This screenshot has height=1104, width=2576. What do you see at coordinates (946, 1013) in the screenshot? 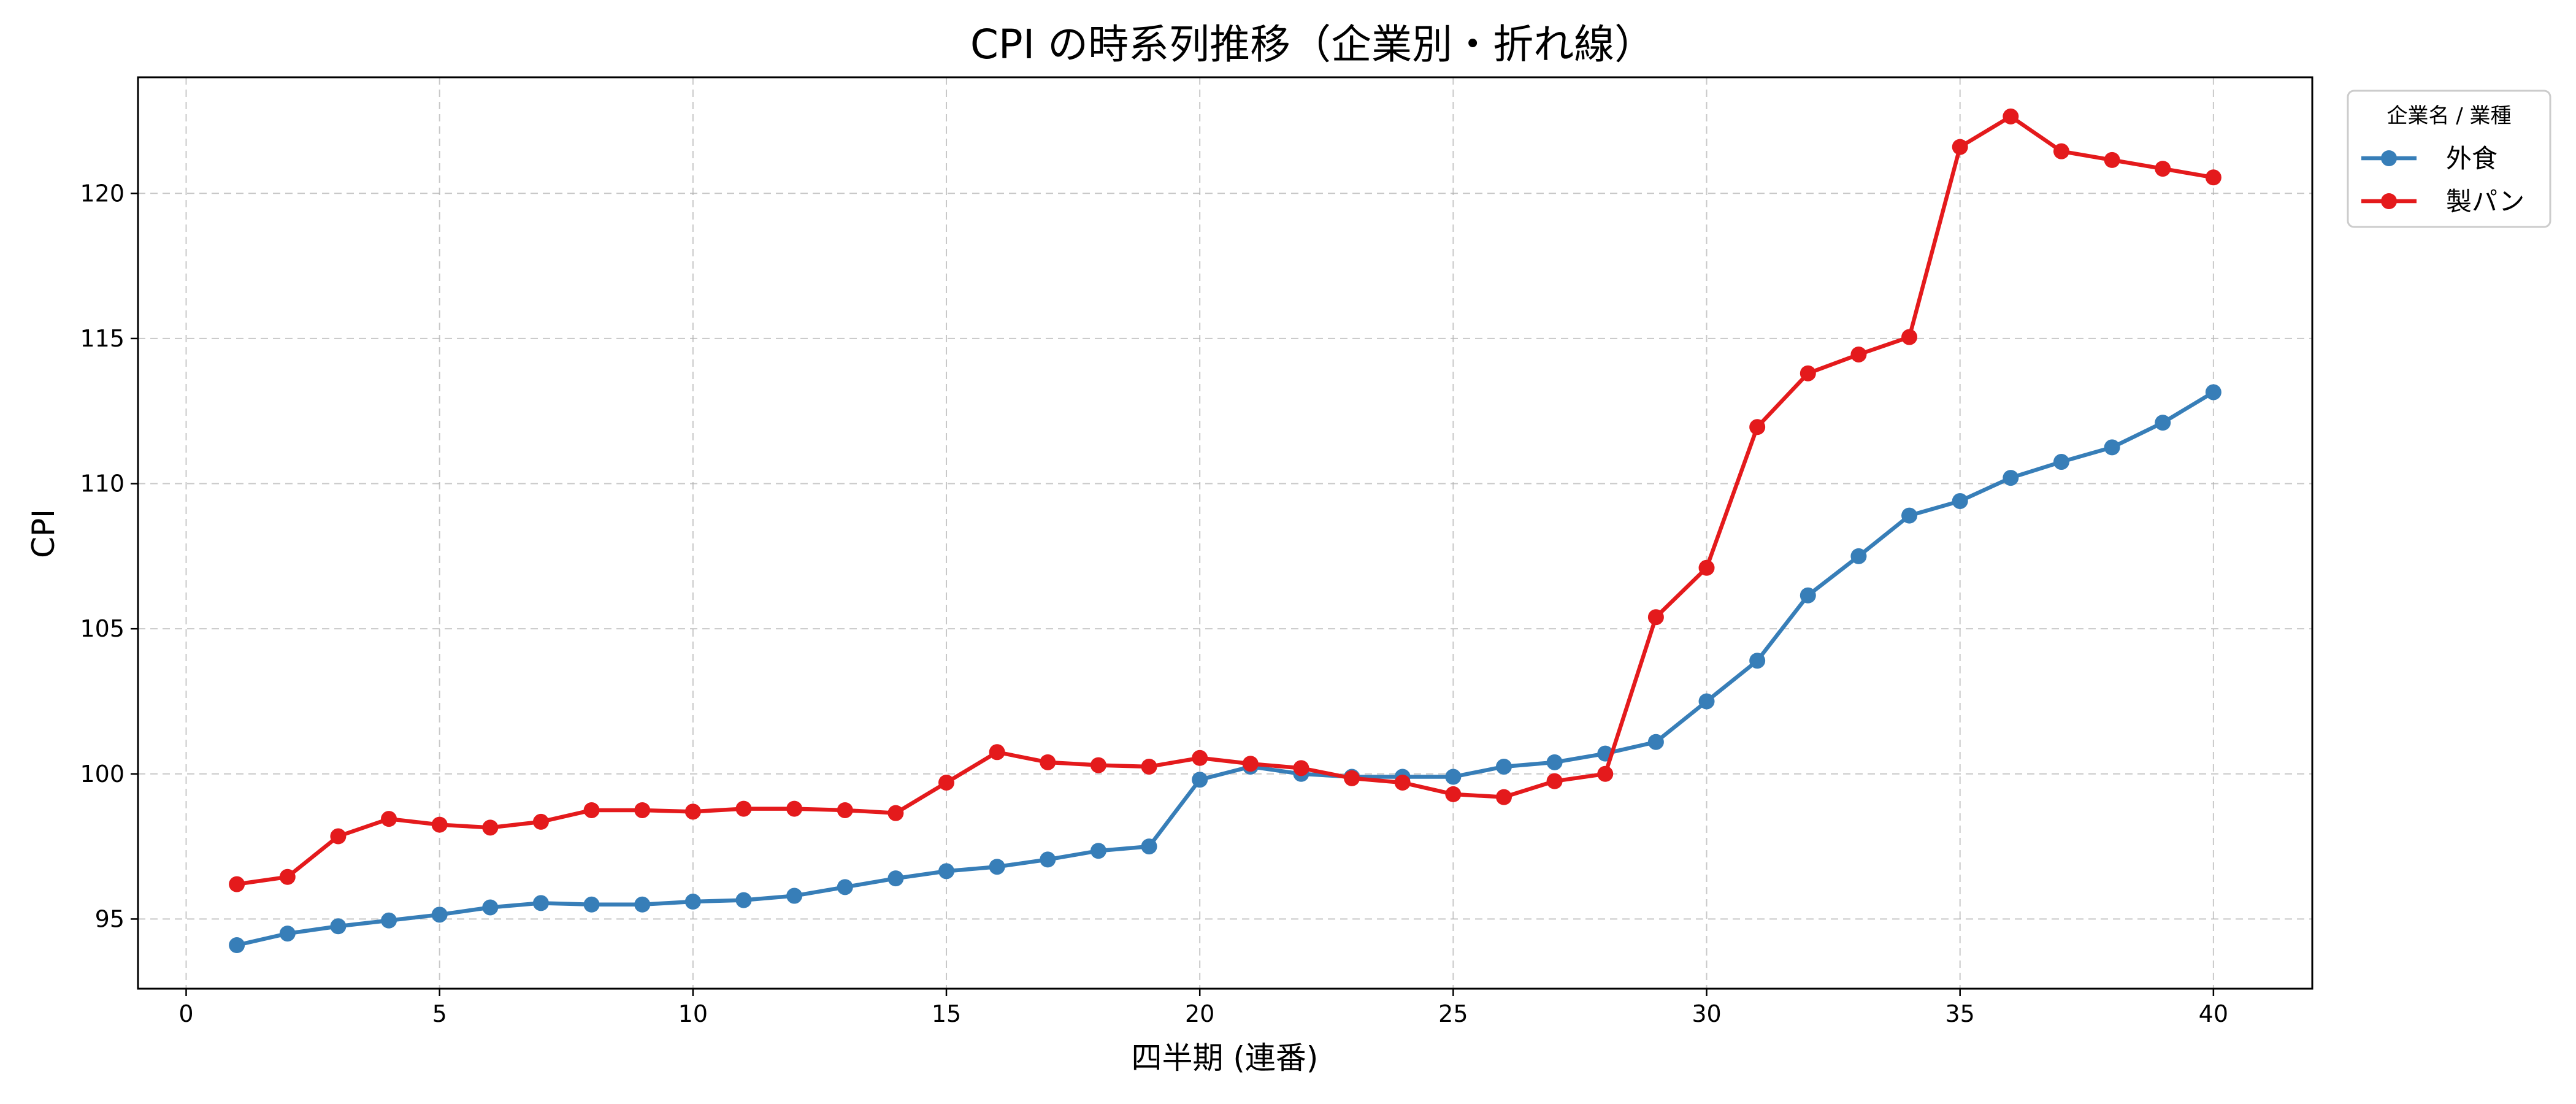
I see `x-tick-label: 15` at bounding box center [946, 1013].